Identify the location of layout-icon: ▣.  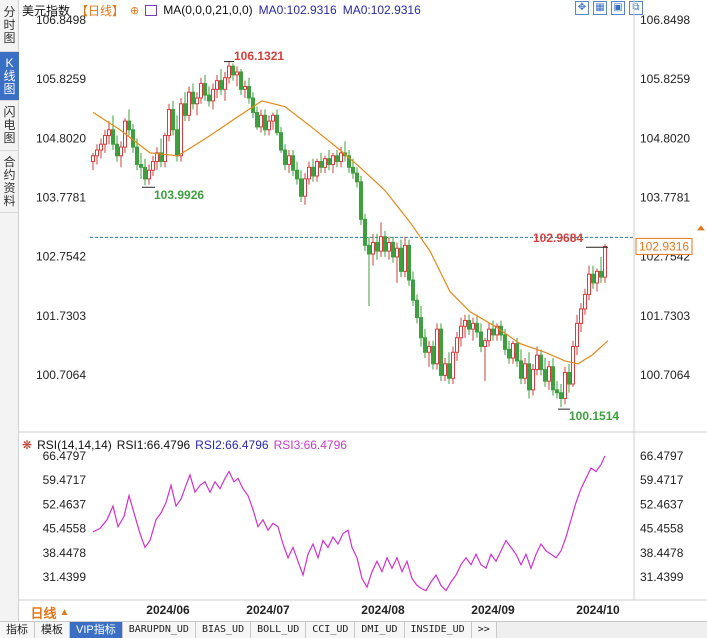
(618, 8).